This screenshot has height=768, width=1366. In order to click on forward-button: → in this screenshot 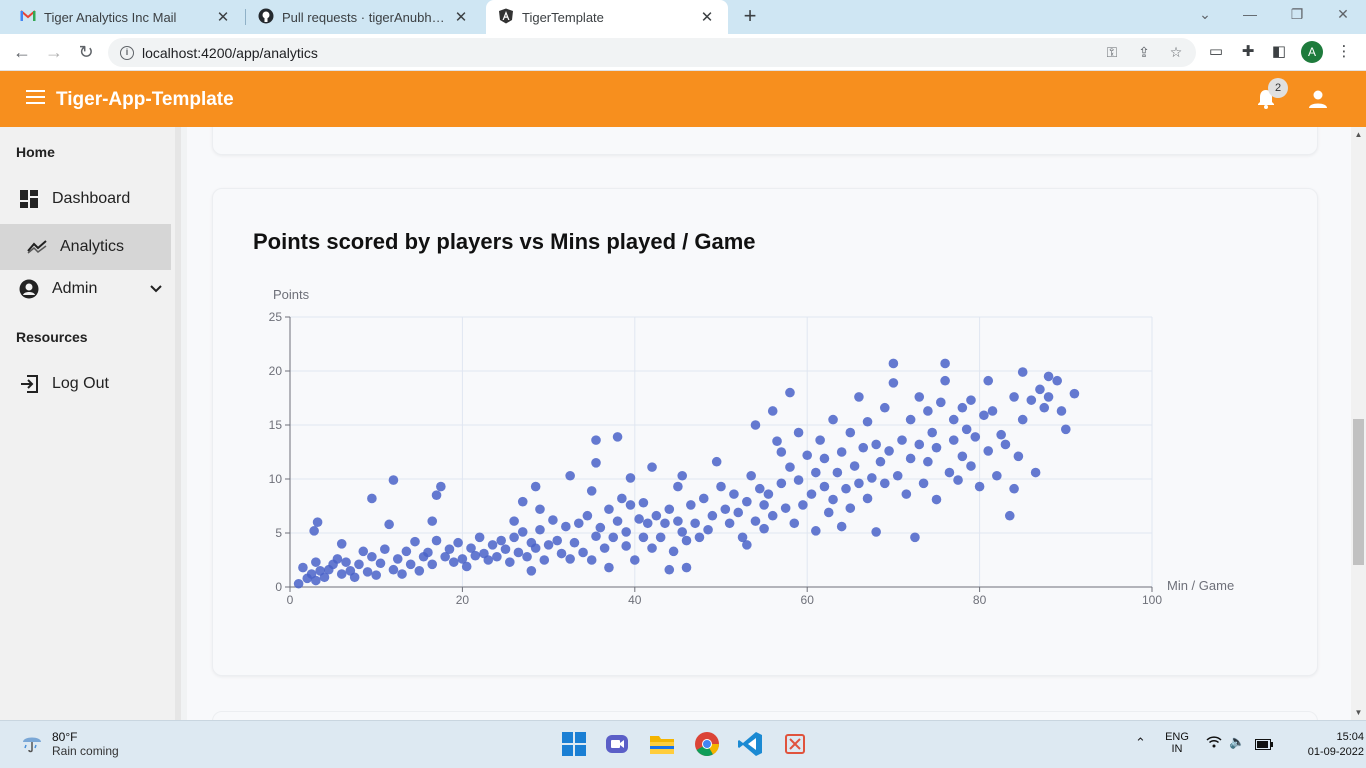, I will do `click(54, 52)`.